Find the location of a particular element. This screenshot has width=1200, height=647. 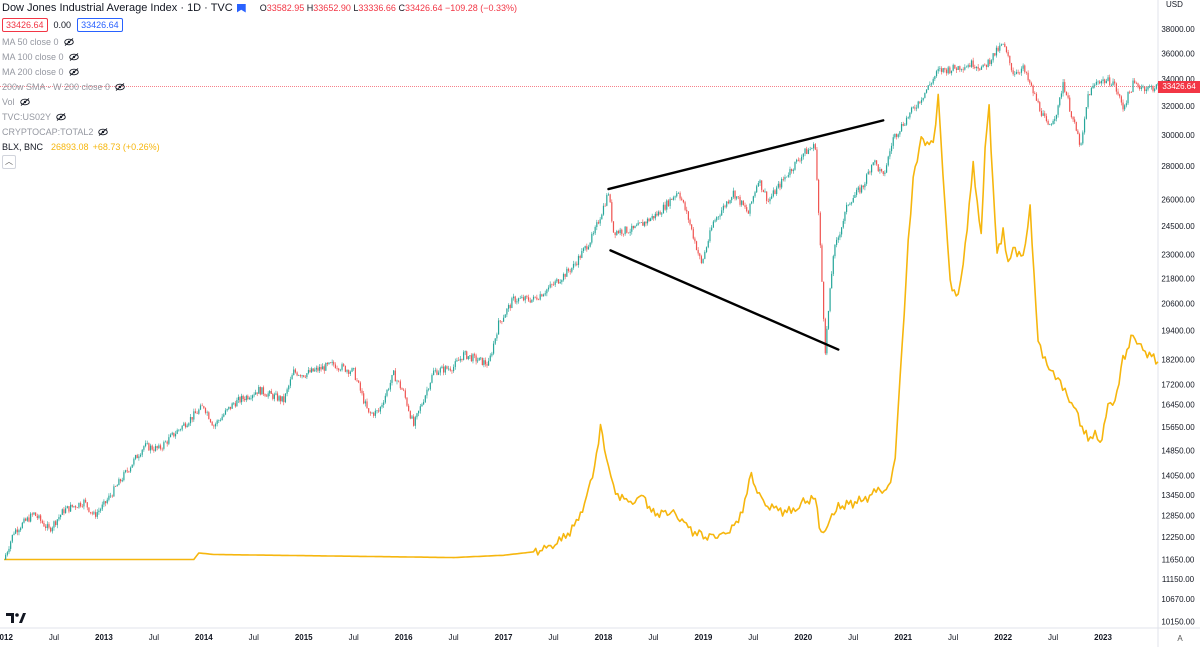

indicator-label: MA 50 close 0 is located at coordinates (30, 41).